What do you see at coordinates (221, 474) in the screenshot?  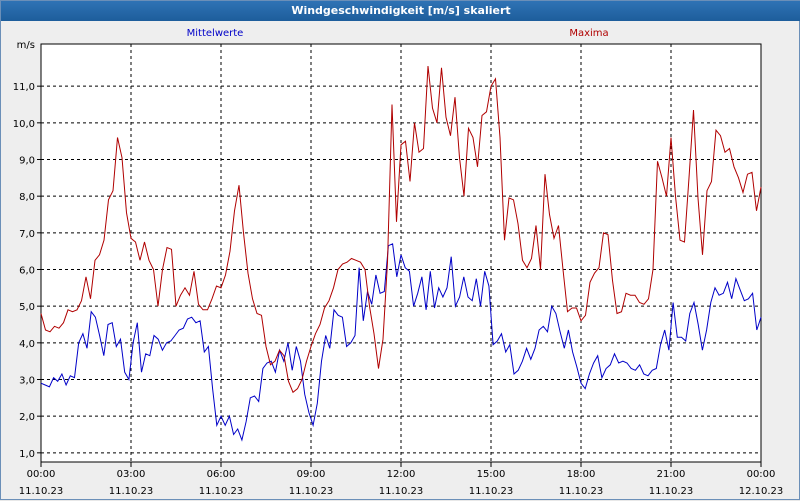 I see `x-tick-time: 06:00` at bounding box center [221, 474].